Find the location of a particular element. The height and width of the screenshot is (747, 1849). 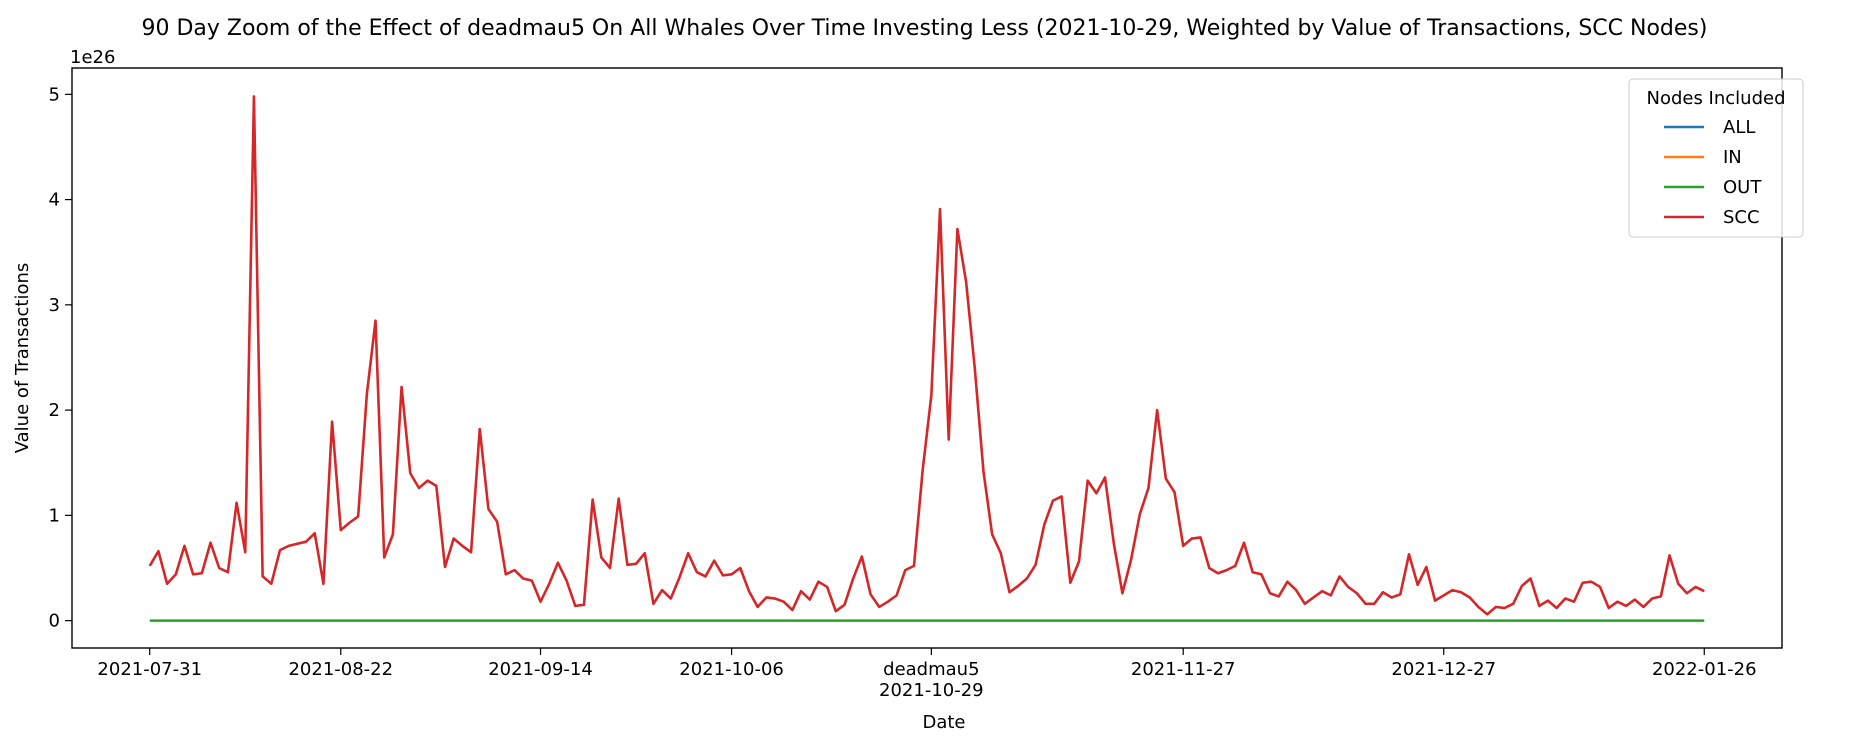

y-axis-ticks: 0 1 2 3 4 5 is located at coordinates (60, 358).